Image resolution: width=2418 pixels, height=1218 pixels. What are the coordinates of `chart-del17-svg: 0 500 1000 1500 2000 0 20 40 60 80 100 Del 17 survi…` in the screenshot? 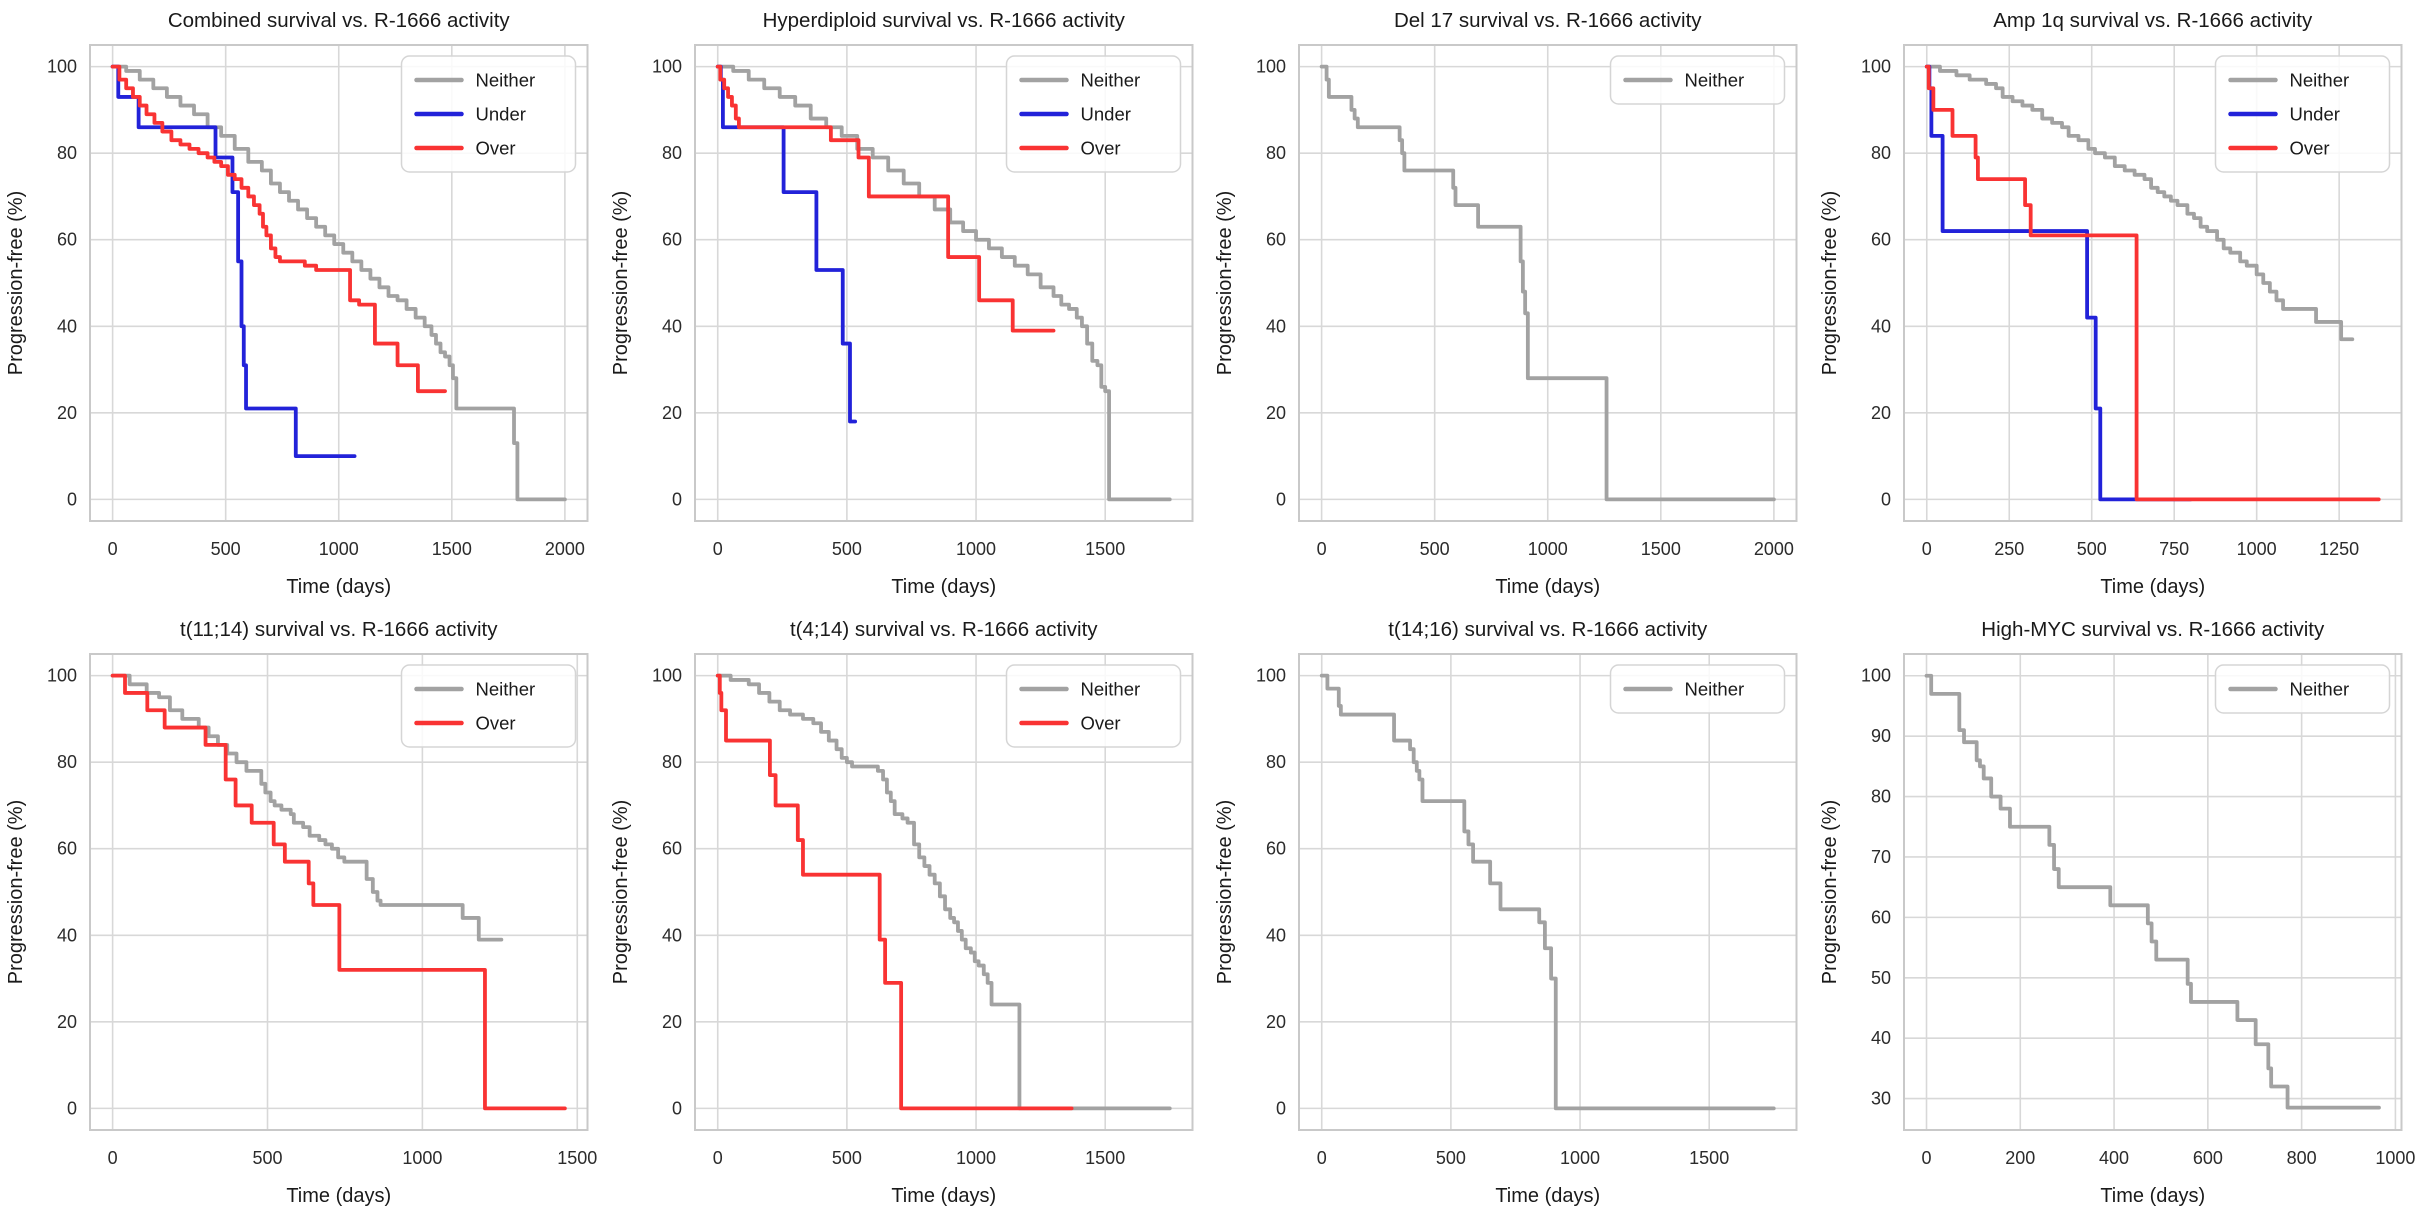 It's located at (1506, 303).